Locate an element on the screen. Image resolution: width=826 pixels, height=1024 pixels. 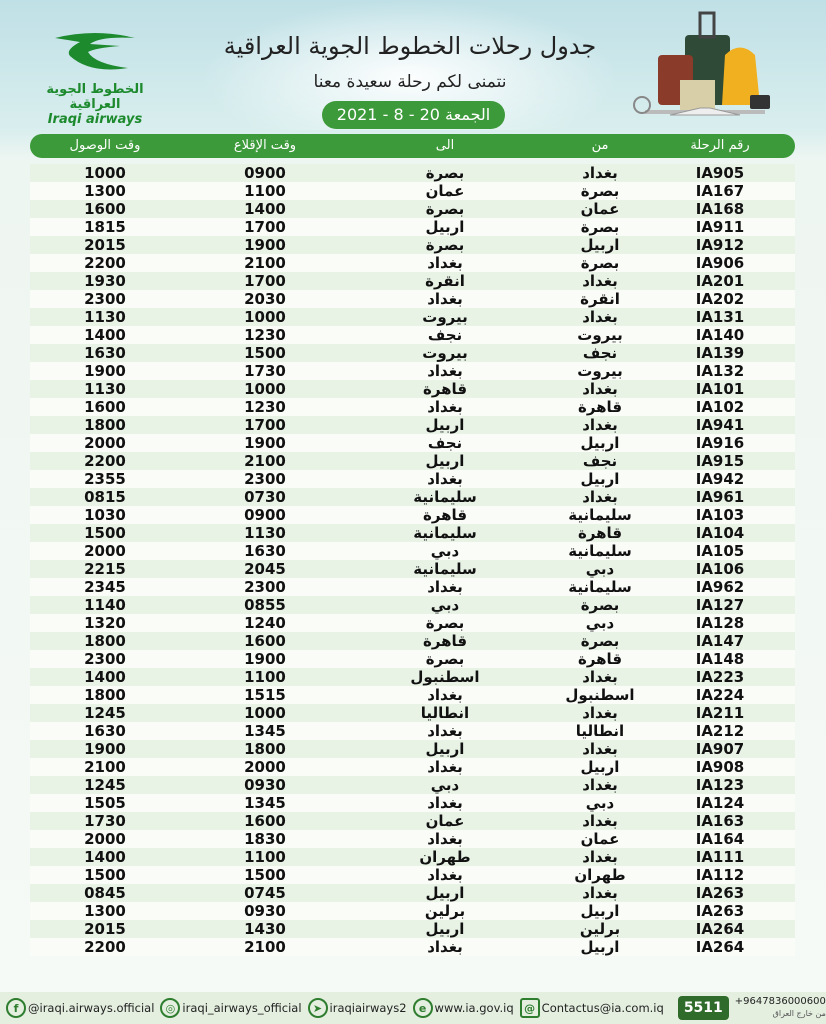
arrival-time: 1300 is located at coordinates (105, 911).